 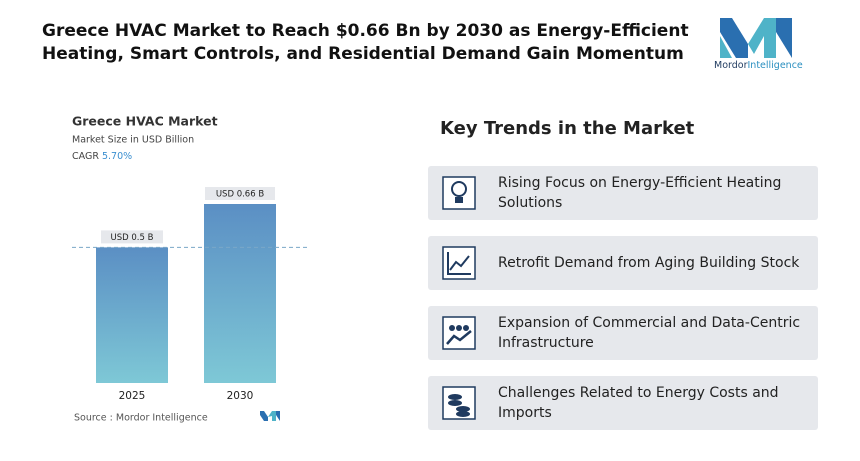 What do you see at coordinates (731, 65) in the screenshot?
I see `logo-brand: Mordor` at bounding box center [731, 65].